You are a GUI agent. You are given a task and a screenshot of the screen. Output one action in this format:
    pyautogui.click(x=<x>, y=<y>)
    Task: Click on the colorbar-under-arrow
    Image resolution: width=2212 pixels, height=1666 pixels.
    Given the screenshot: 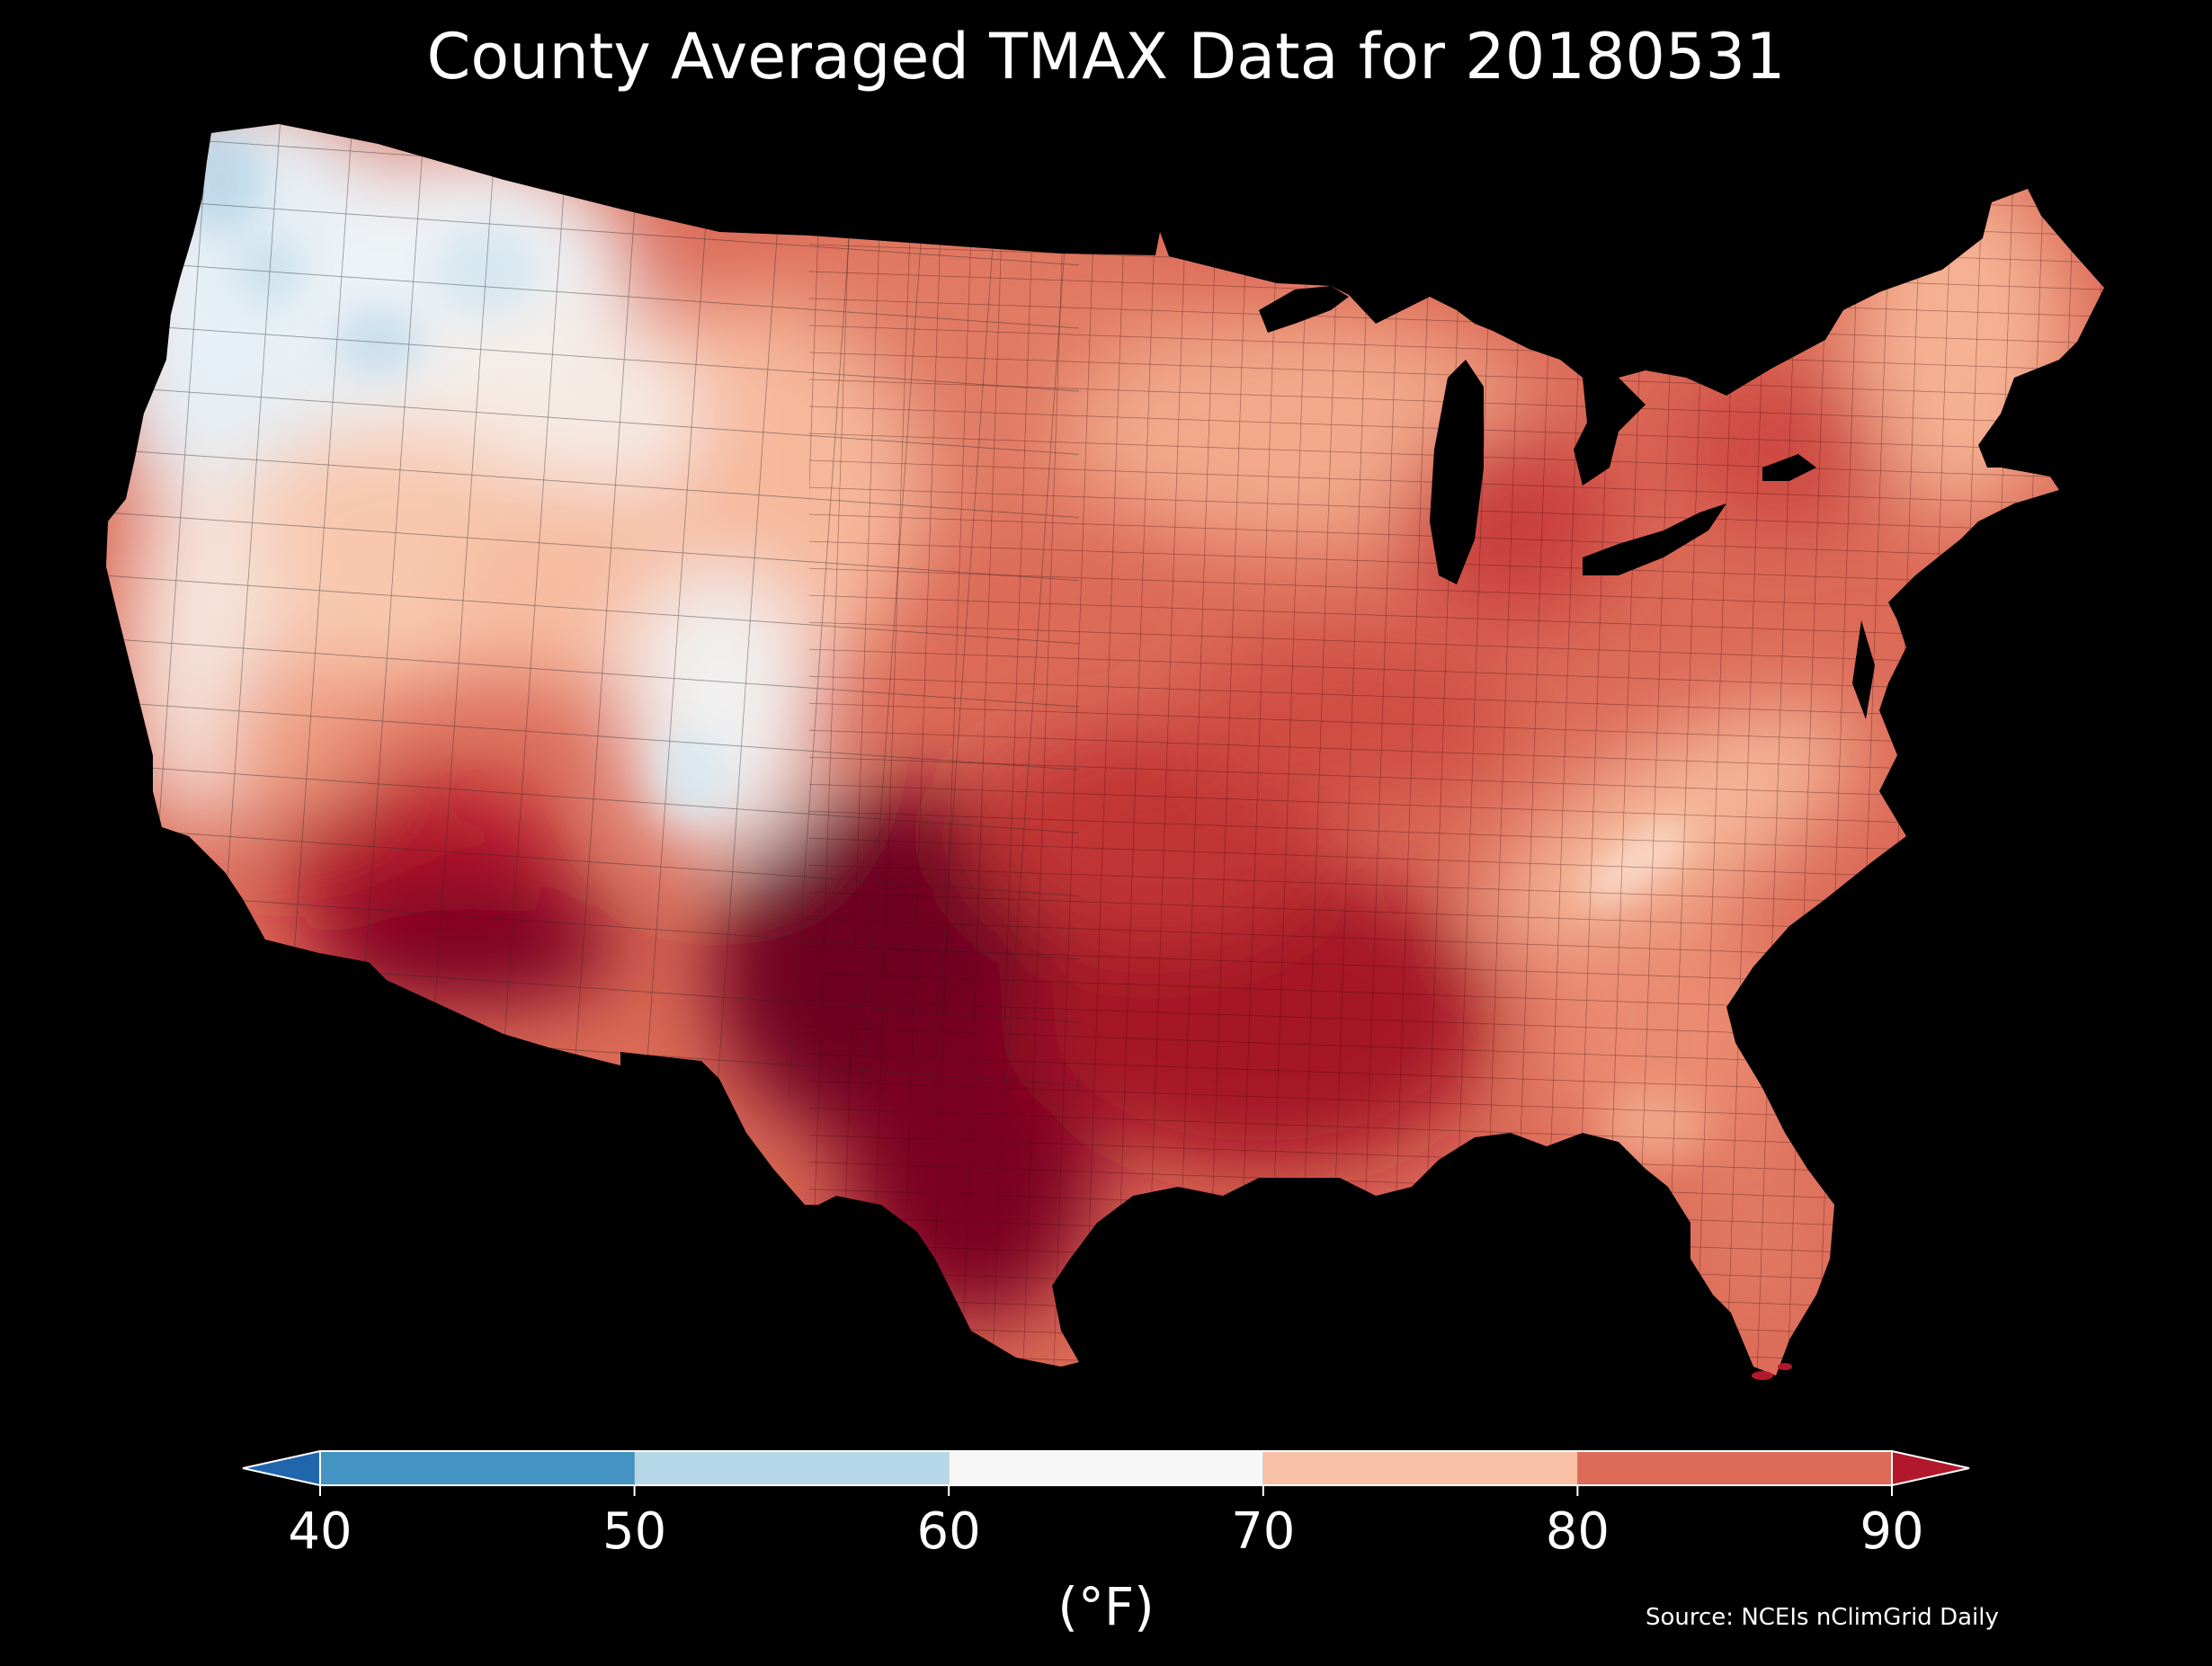 What is the action you would take?
    pyautogui.click(x=281, y=1468)
    